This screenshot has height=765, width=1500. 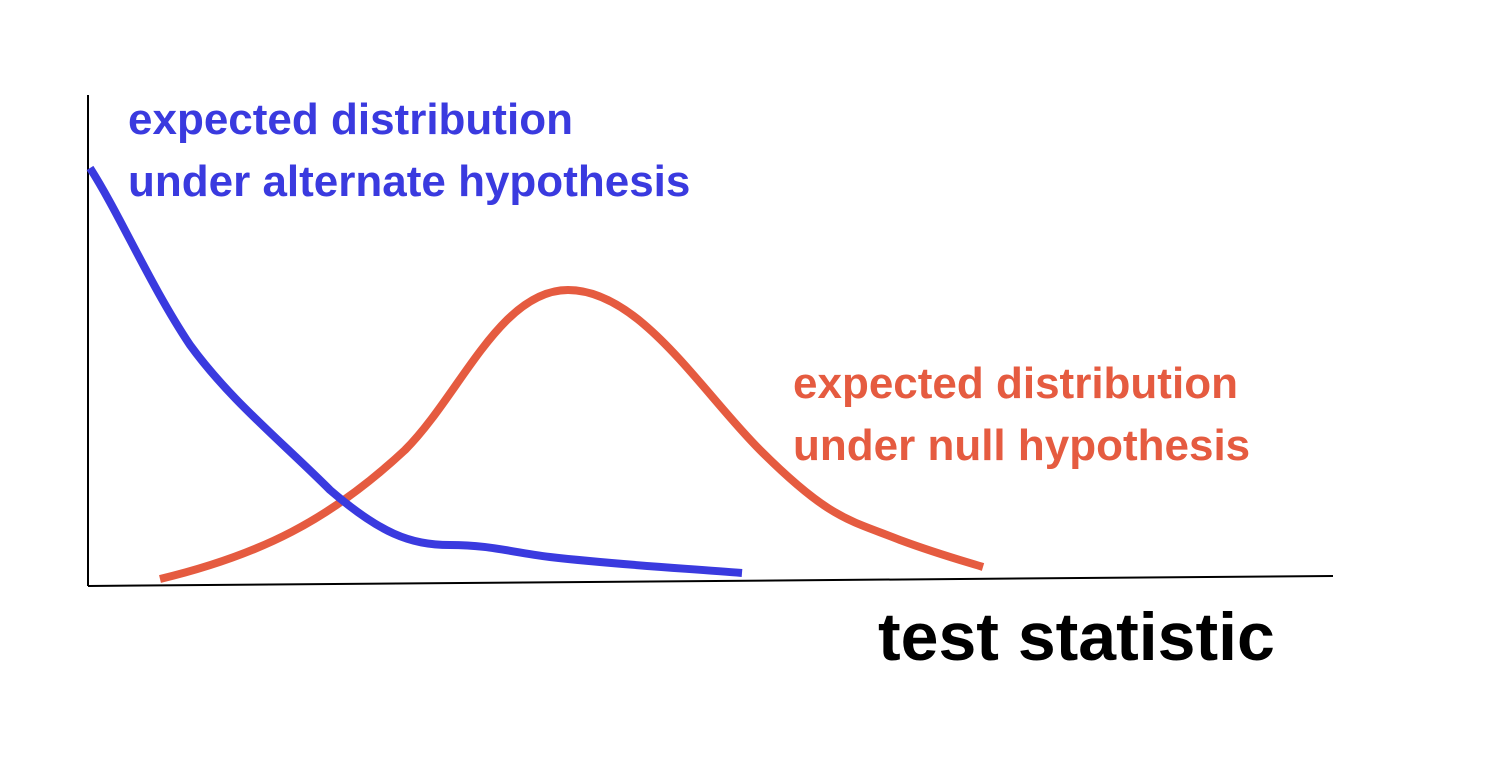 I want to click on x-axis, so click(x=710, y=581).